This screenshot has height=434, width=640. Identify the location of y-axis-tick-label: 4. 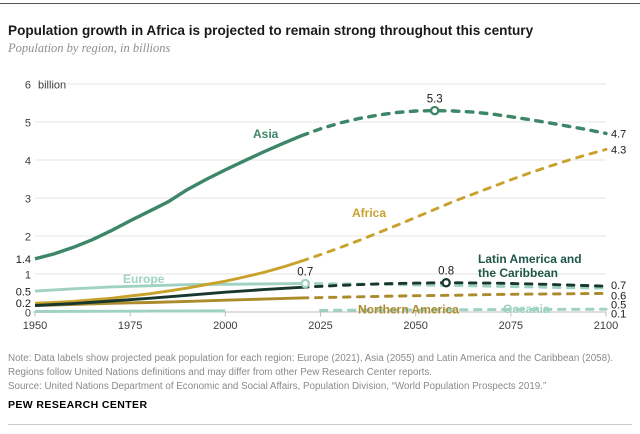
(28, 162).